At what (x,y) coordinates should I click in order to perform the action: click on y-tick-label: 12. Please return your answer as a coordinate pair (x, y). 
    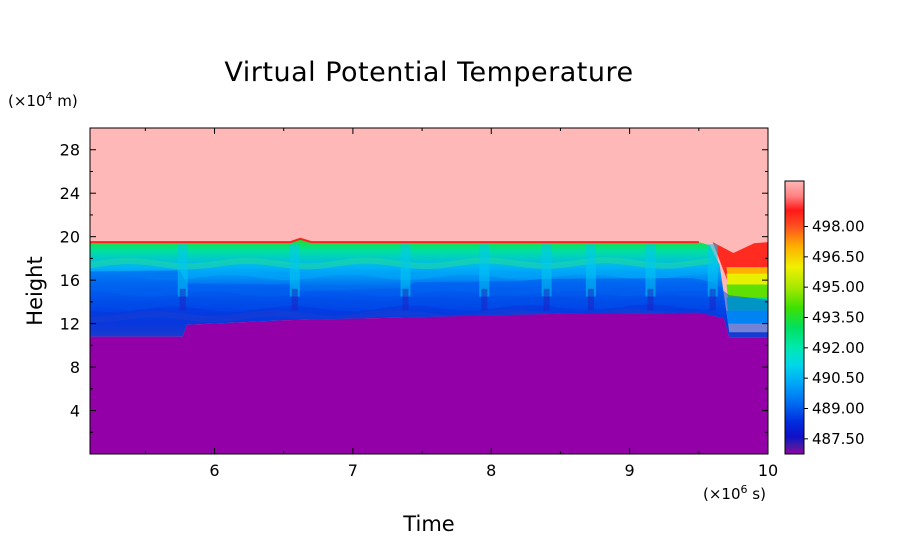
    Looking at the image, I should click on (70, 324).